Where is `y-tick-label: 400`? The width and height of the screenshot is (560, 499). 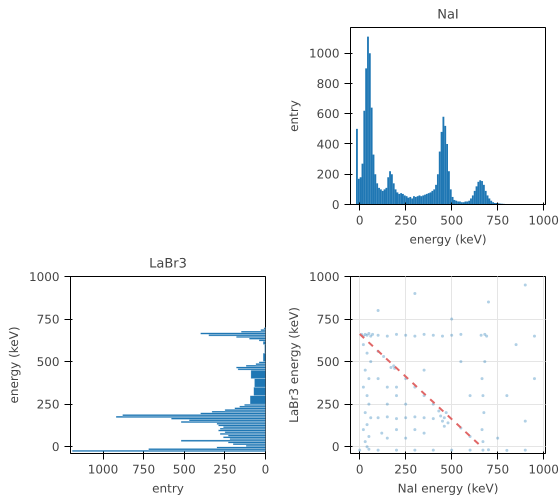 y-tick-label: 400 is located at coordinates (328, 144).